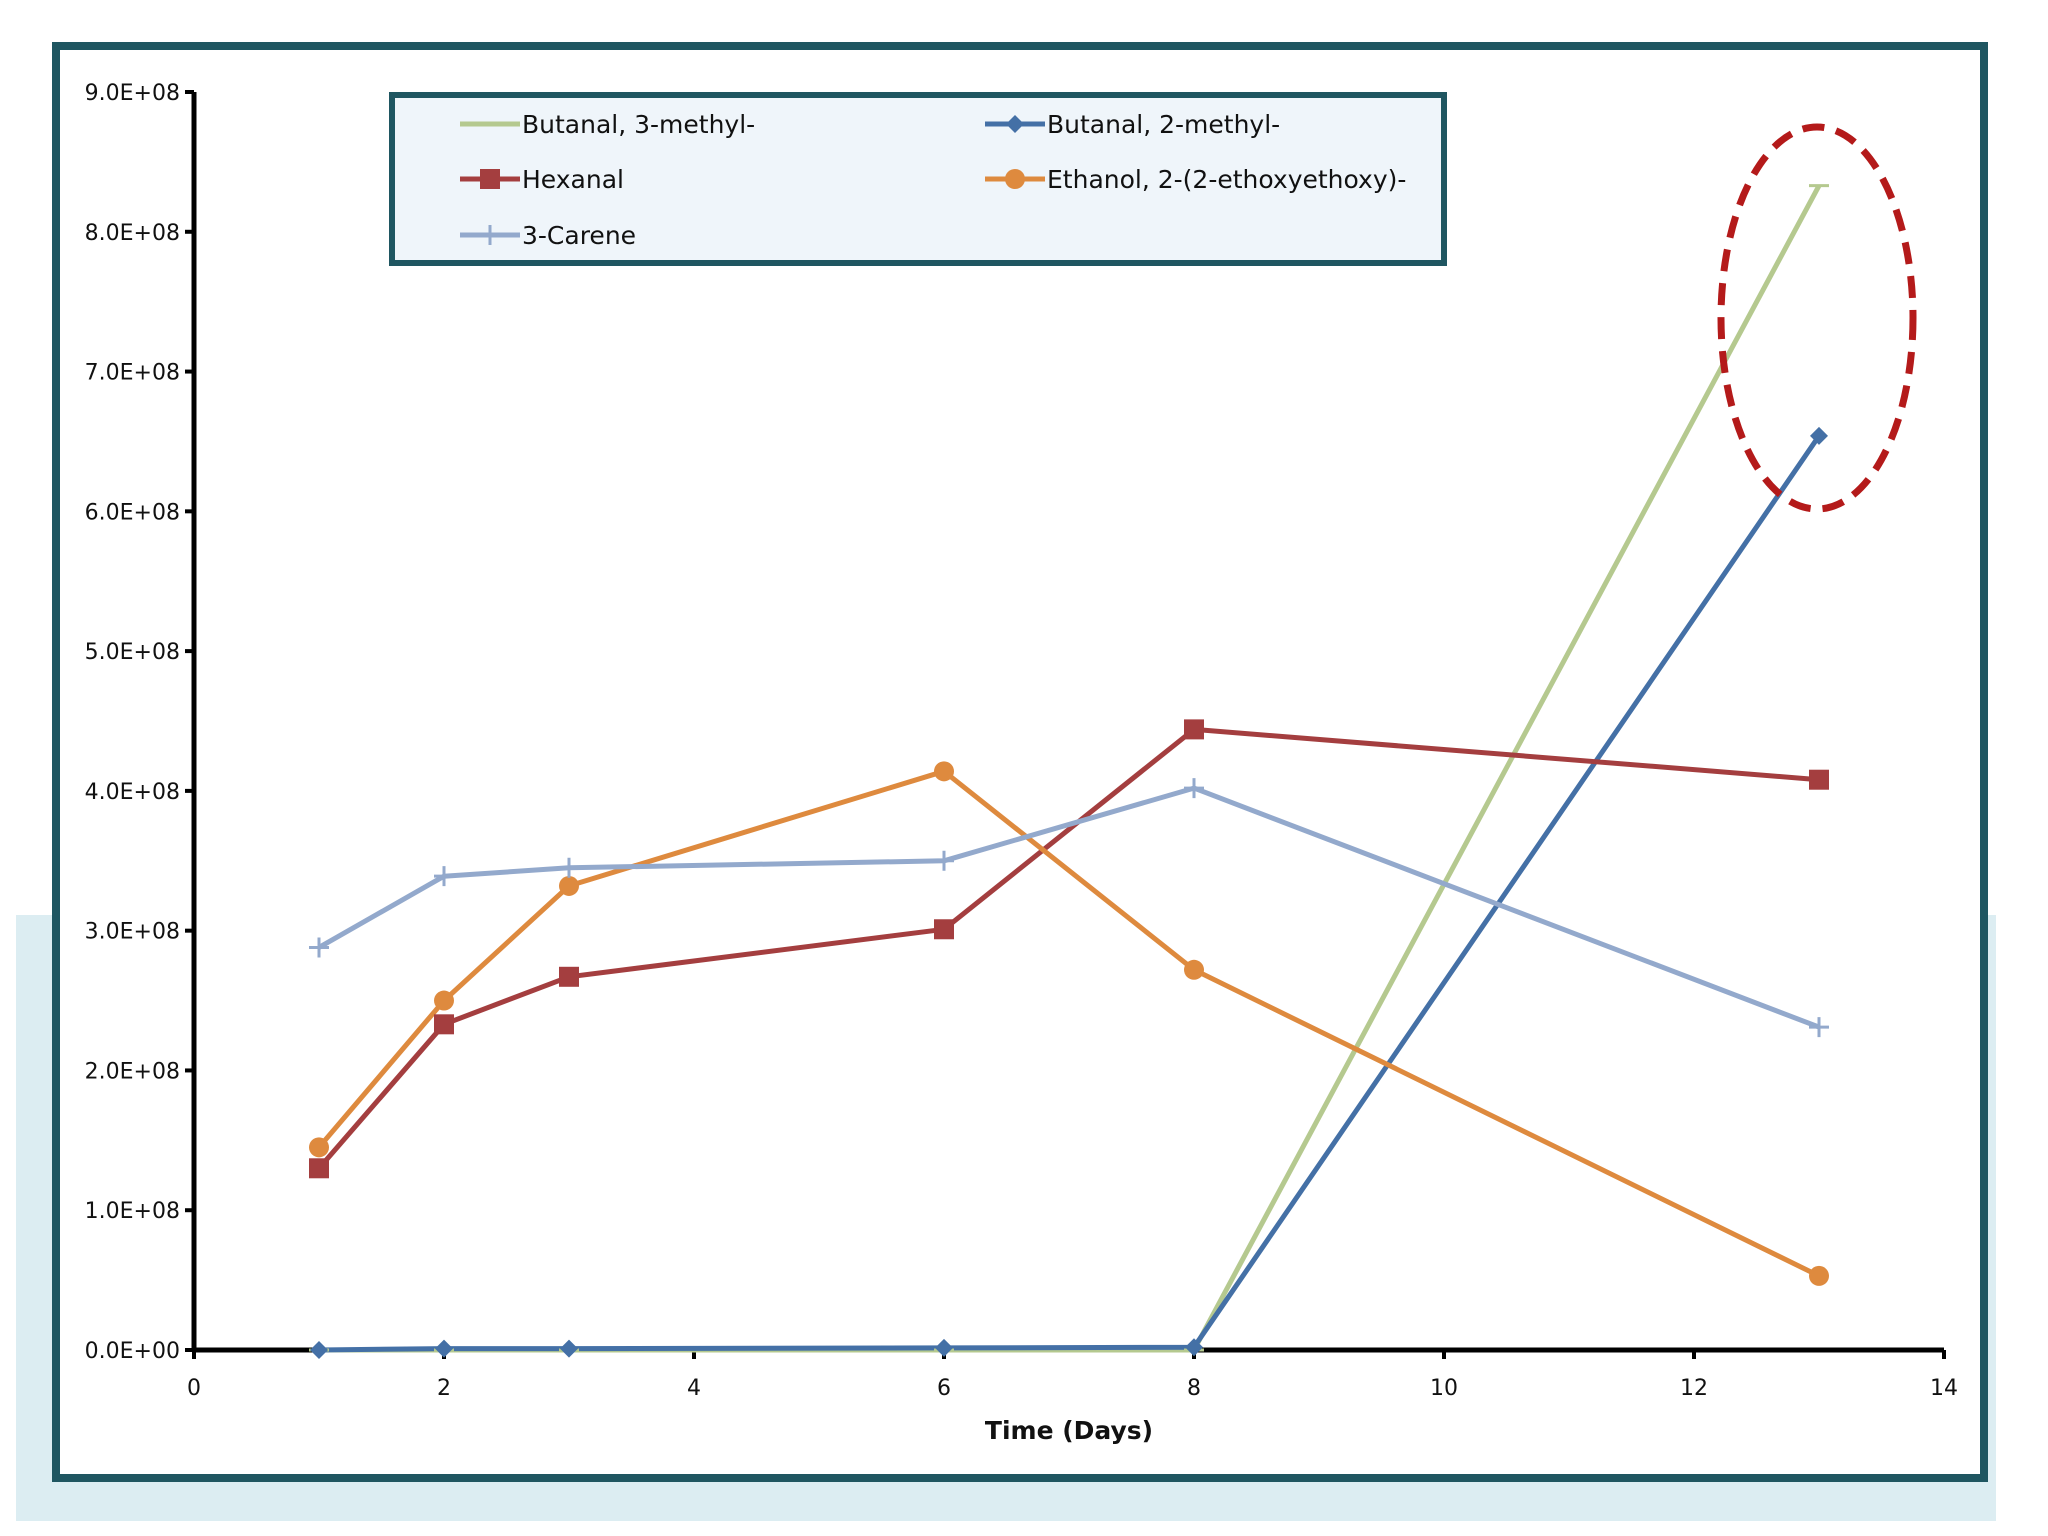  Describe the element at coordinates (1194, 1388) in the screenshot. I see `x-tick-label: 8` at that location.